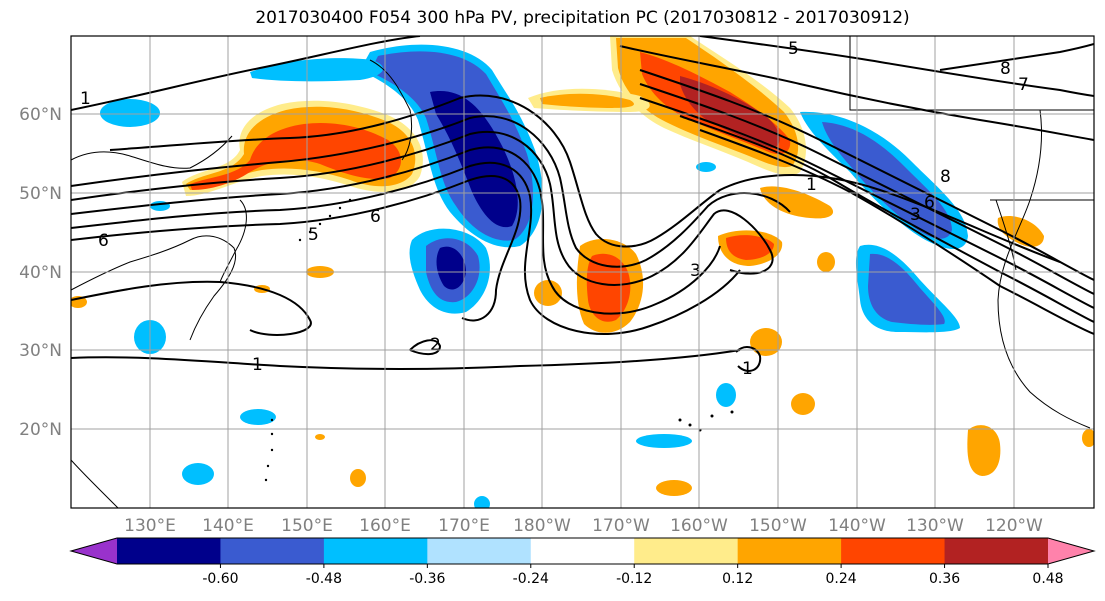 Image resolution: width=1105 pixels, height=601 pixels. Describe the element at coordinates (40, 194) in the screenshot. I see `lat-label: 50°N` at that location.